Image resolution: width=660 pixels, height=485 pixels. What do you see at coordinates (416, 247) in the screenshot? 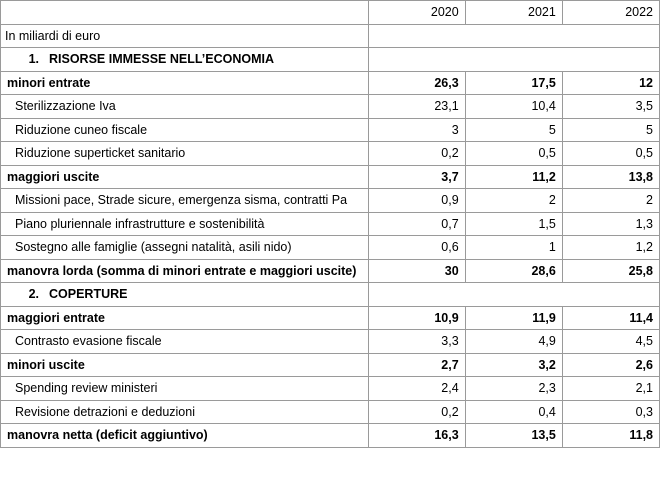
I see `row-value: 0,6` at bounding box center [416, 247].